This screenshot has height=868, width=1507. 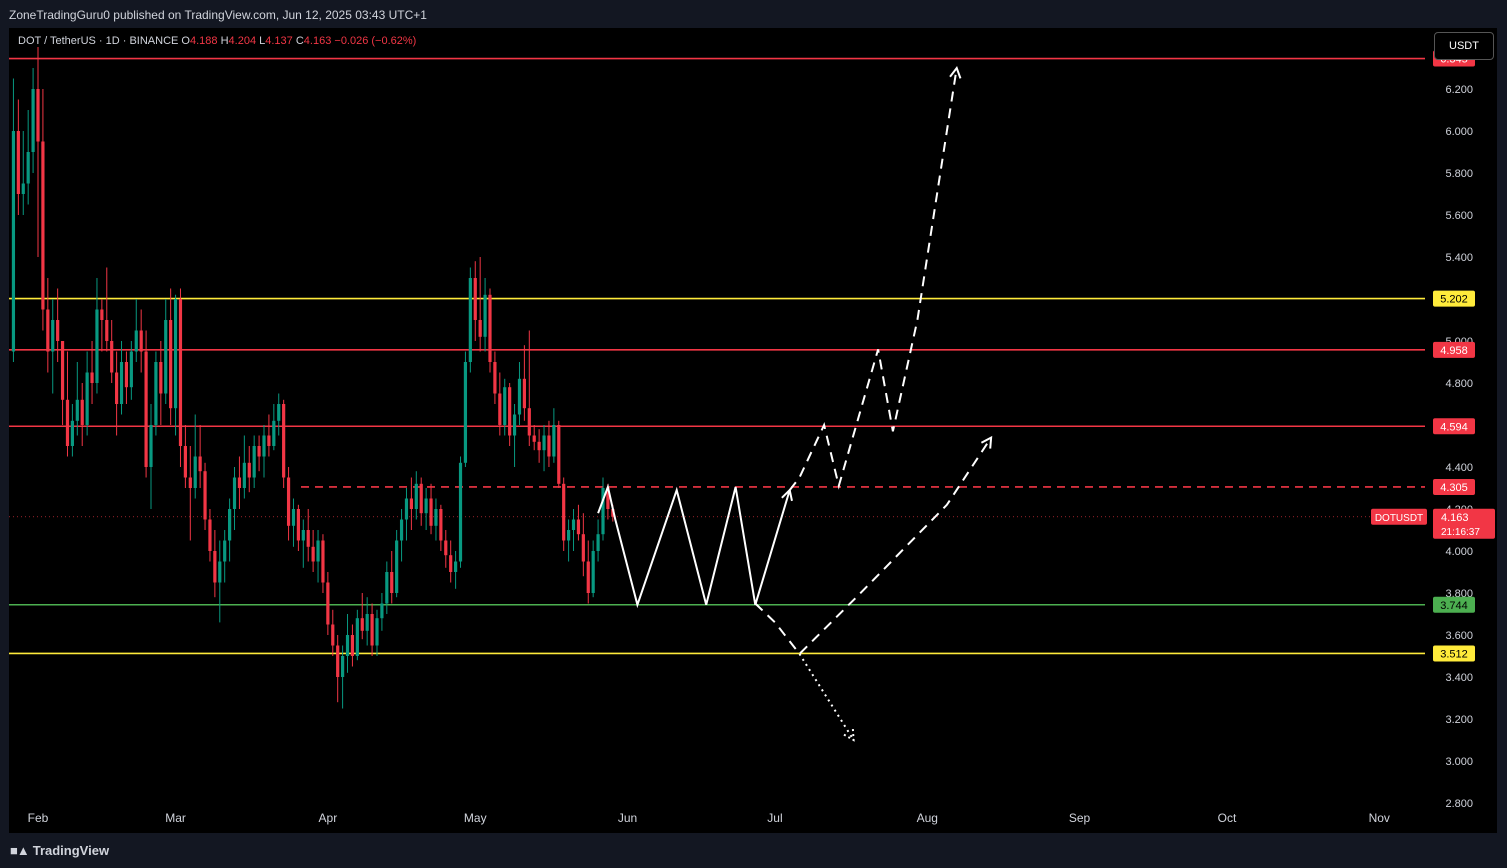 What do you see at coordinates (20, 850) in the screenshot?
I see `tradingview-logo-icon: ■▲` at bounding box center [20, 850].